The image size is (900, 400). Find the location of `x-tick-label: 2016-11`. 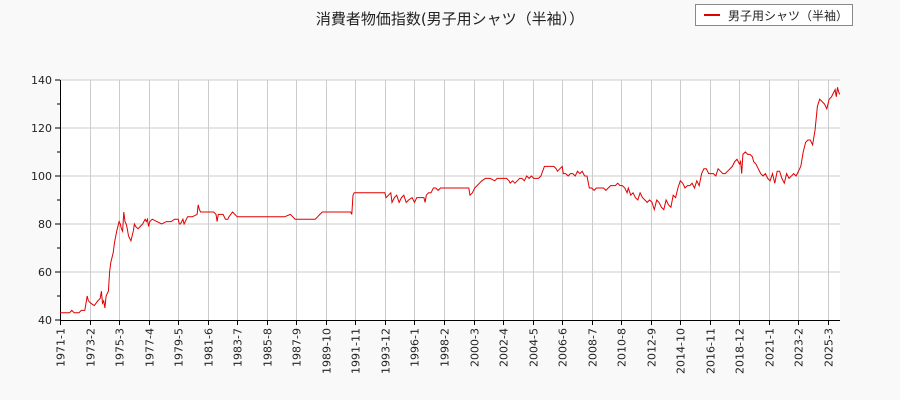

x-tick-label: 2016-11 is located at coordinates (711, 351).